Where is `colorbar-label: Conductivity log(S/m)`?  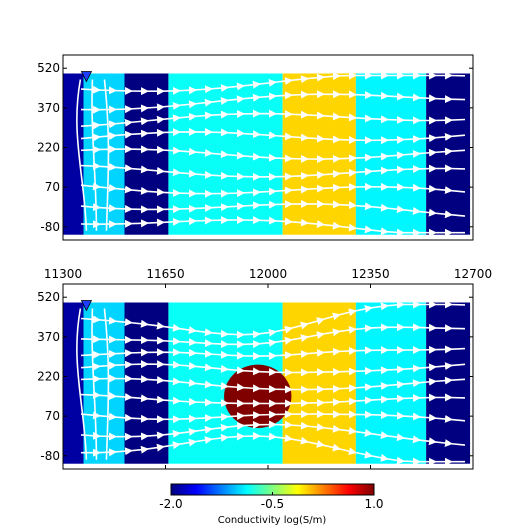
colorbar-label: Conductivity log(S/m) is located at coordinates (272, 520).